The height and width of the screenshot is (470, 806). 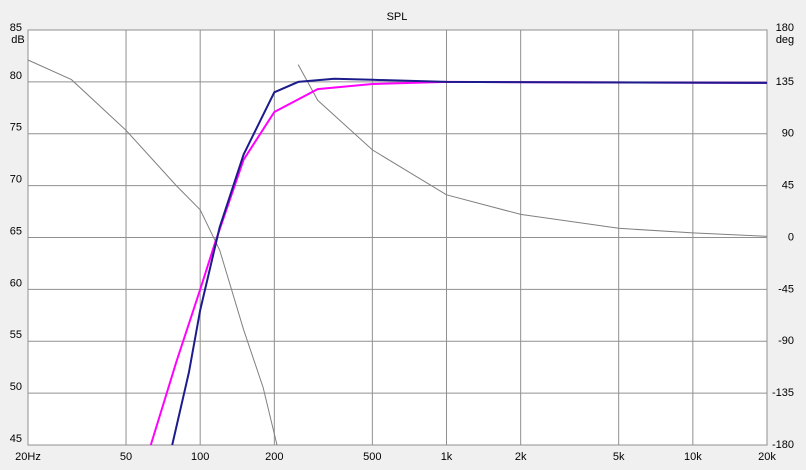 I want to click on y2-axis-label: deg, so click(x=785, y=40).